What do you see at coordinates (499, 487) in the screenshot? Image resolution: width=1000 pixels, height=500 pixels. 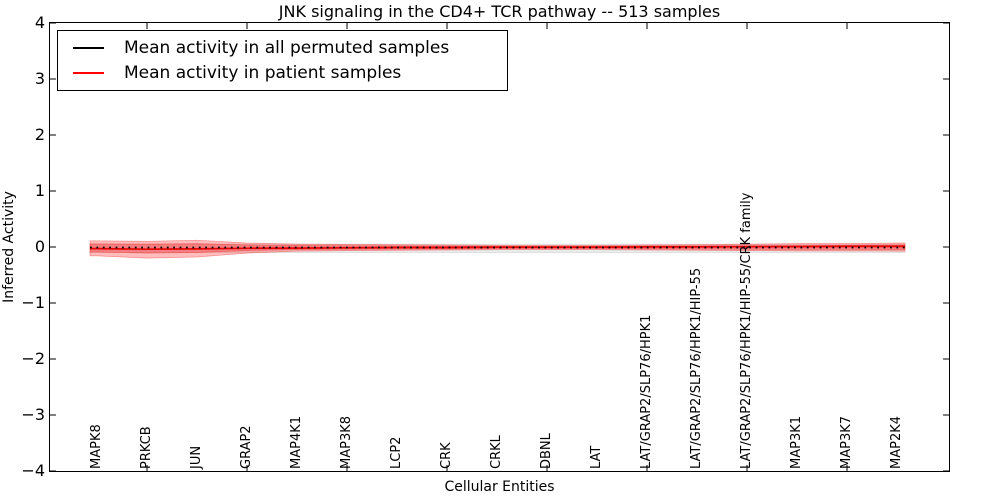 I see `x-axis-label: Cellular Entities` at bounding box center [499, 487].